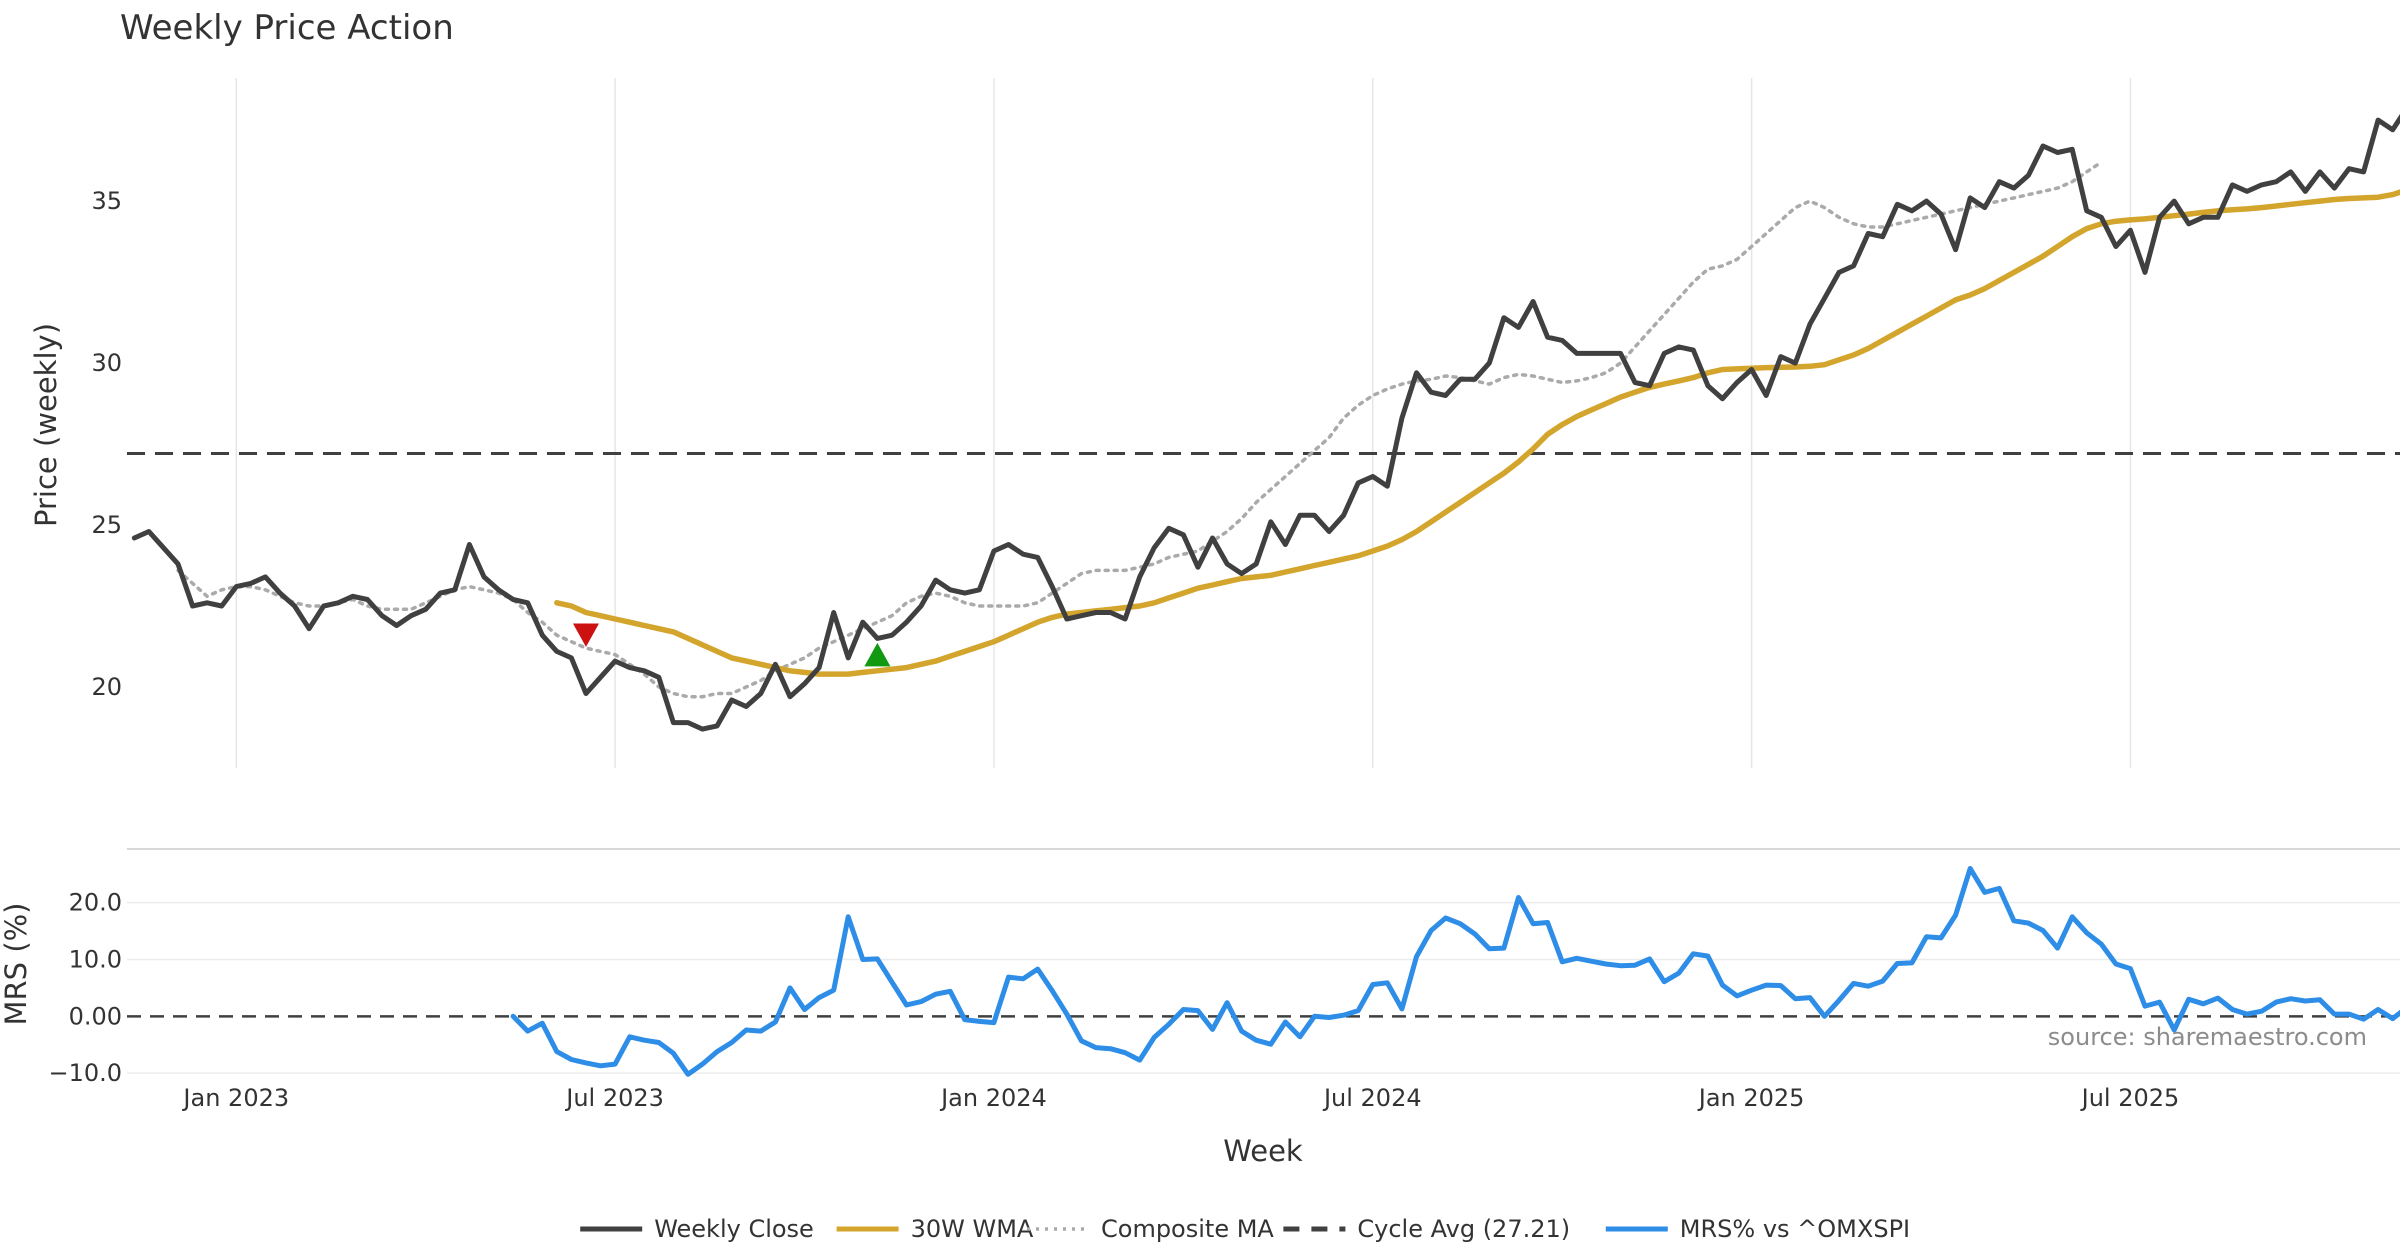 This screenshot has height=1260, width=2400. What do you see at coordinates (85, 988) in the screenshot?
I see `mrs-y-ticks: 20.0 10.0 0.00 −10.0` at bounding box center [85, 988].